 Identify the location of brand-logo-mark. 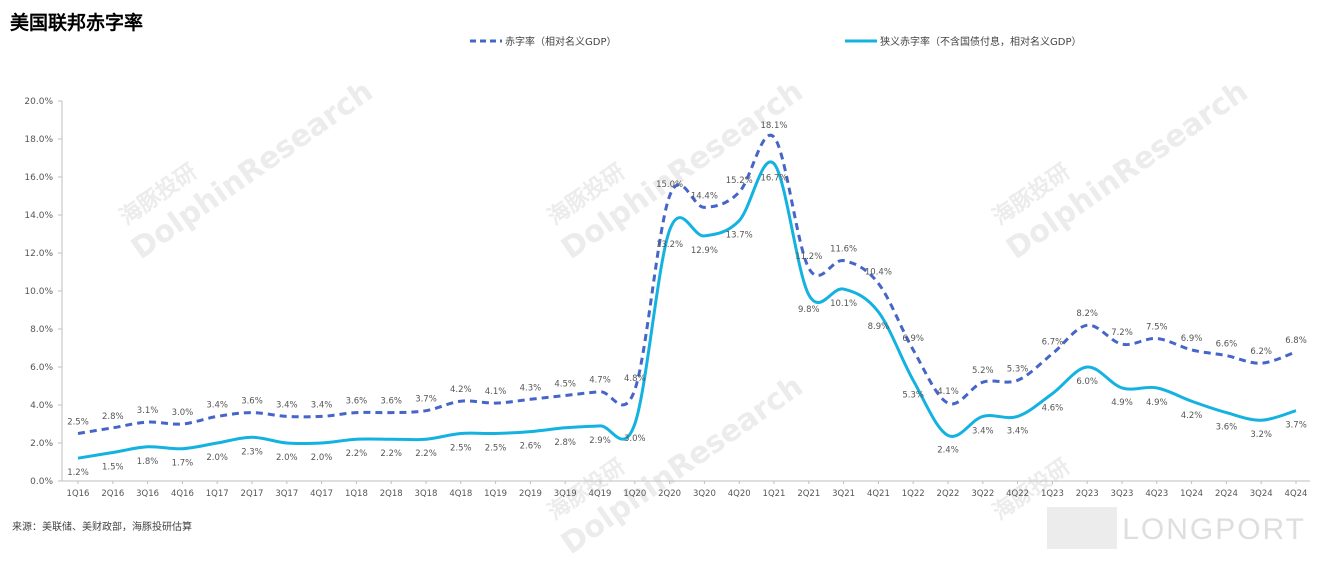
(1082, 528).